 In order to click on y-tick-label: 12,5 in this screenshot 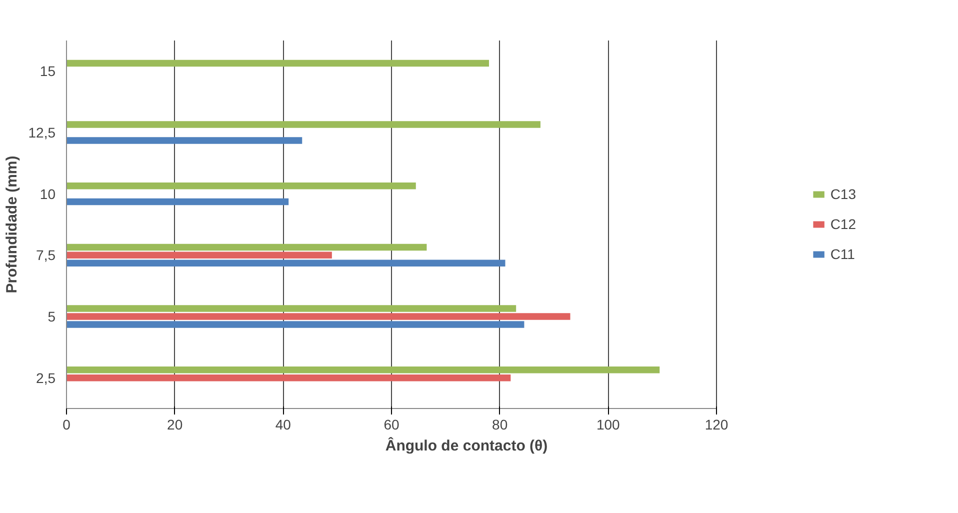, I will do `click(42, 132)`.